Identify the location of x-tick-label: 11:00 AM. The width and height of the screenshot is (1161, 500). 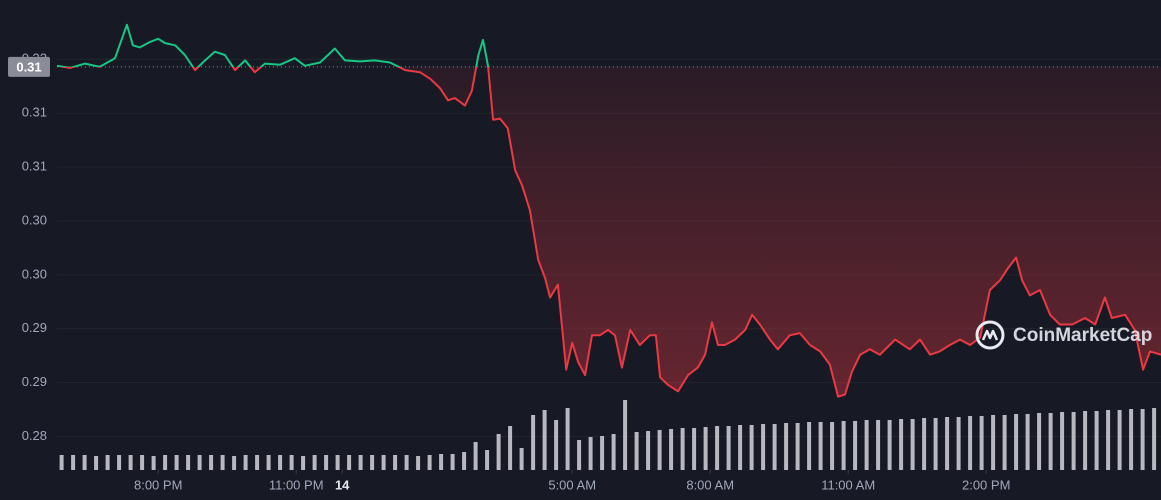
(848, 484).